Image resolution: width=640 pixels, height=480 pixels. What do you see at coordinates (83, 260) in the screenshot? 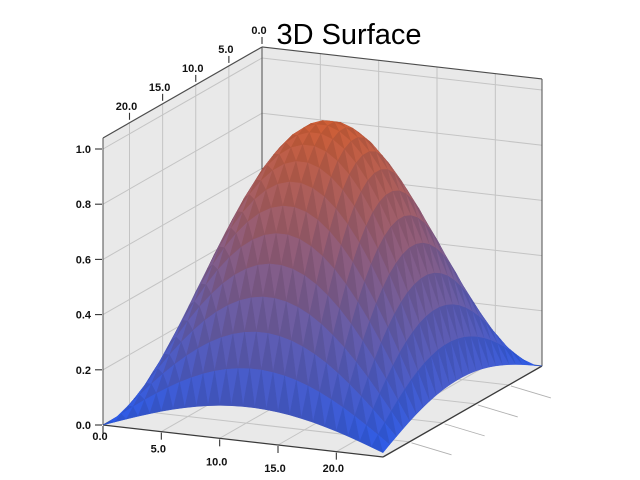
I see `z-tick-label: 0.6` at bounding box center [83, 260].